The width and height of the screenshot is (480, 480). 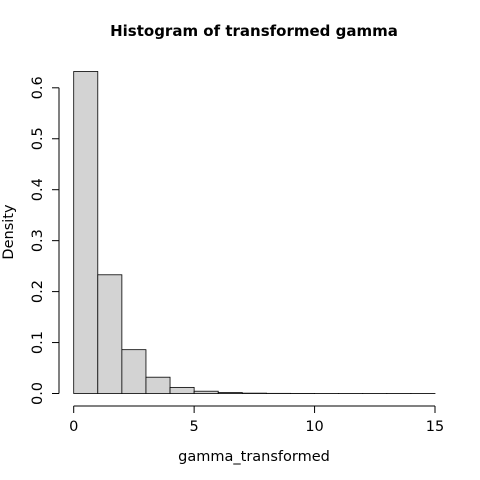 What do you see at coordinates (435, 427) in the screenshot?
I see `x-tick-label: 15` at bounding box center [435, 427].